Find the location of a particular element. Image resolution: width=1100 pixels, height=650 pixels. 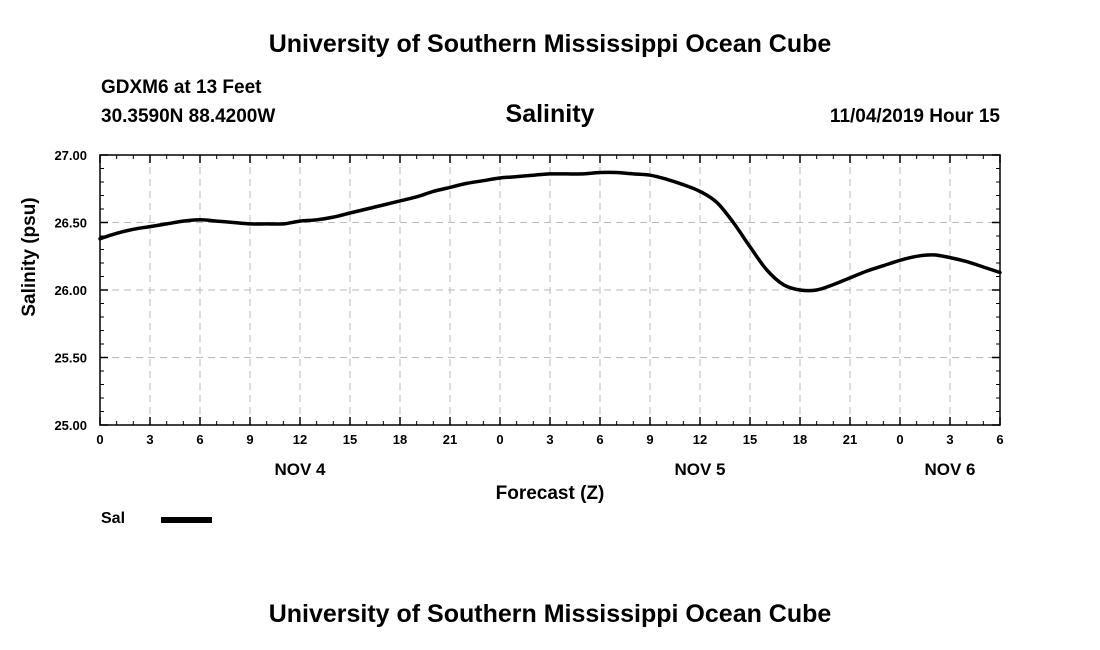

legend-swatch-sal is located at coordinates (186, 520).